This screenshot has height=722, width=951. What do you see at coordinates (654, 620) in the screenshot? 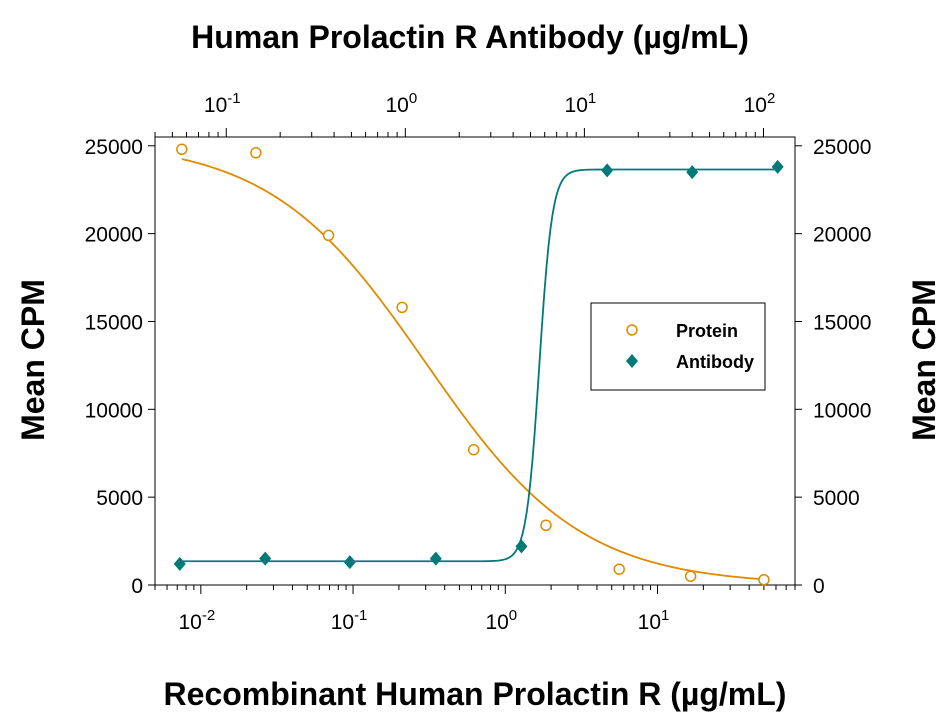
I see `x-tick-label-bottom: 10¹` at bounding box center [654, 620].